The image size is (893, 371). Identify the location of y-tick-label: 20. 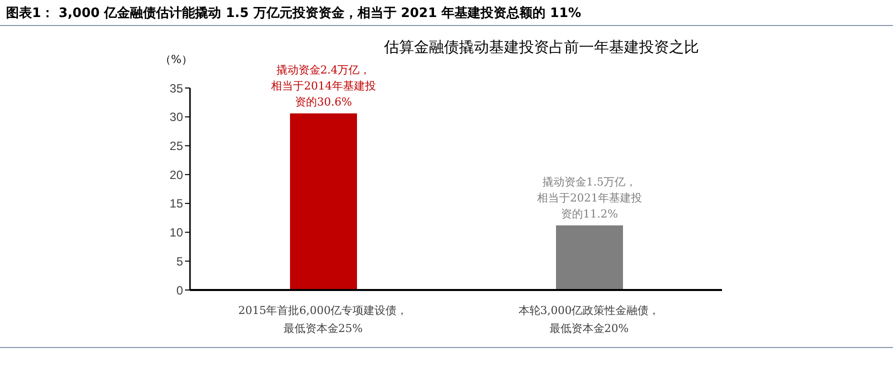
(177, 175).